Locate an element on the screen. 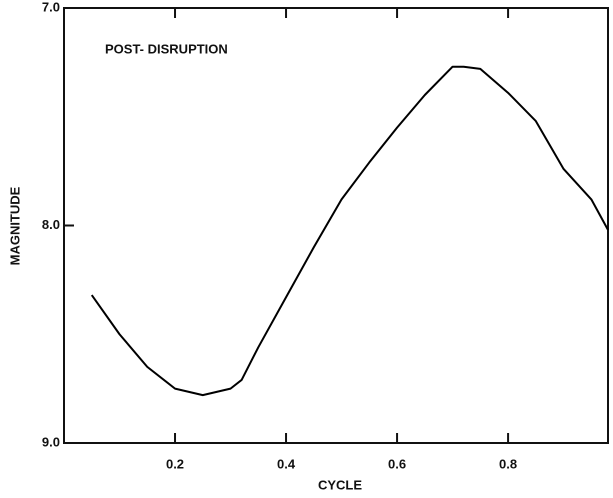  y-tick-label: 9.0 is located at coordinates (51, 441).